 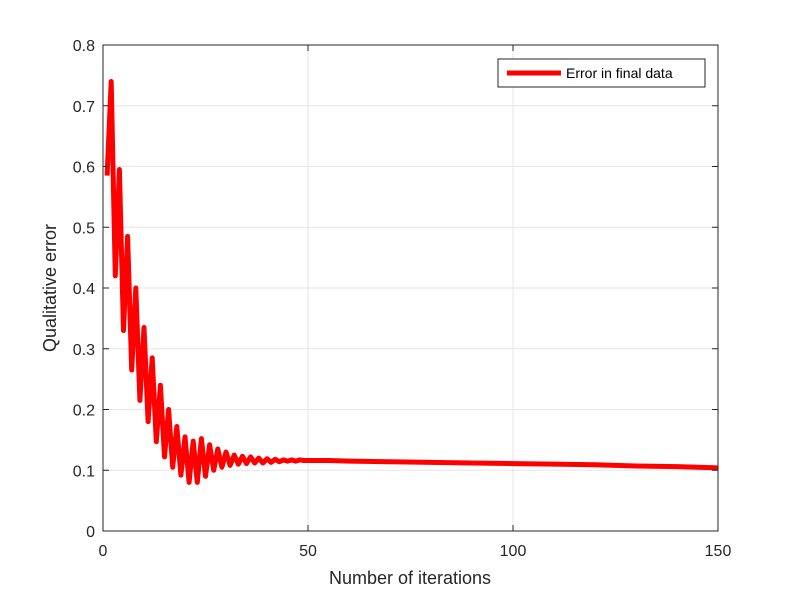 What do you see at coordinates (619, 73) in the screenshot?
I see `legend-label: Error in final data` at bounding box center [619, 73].